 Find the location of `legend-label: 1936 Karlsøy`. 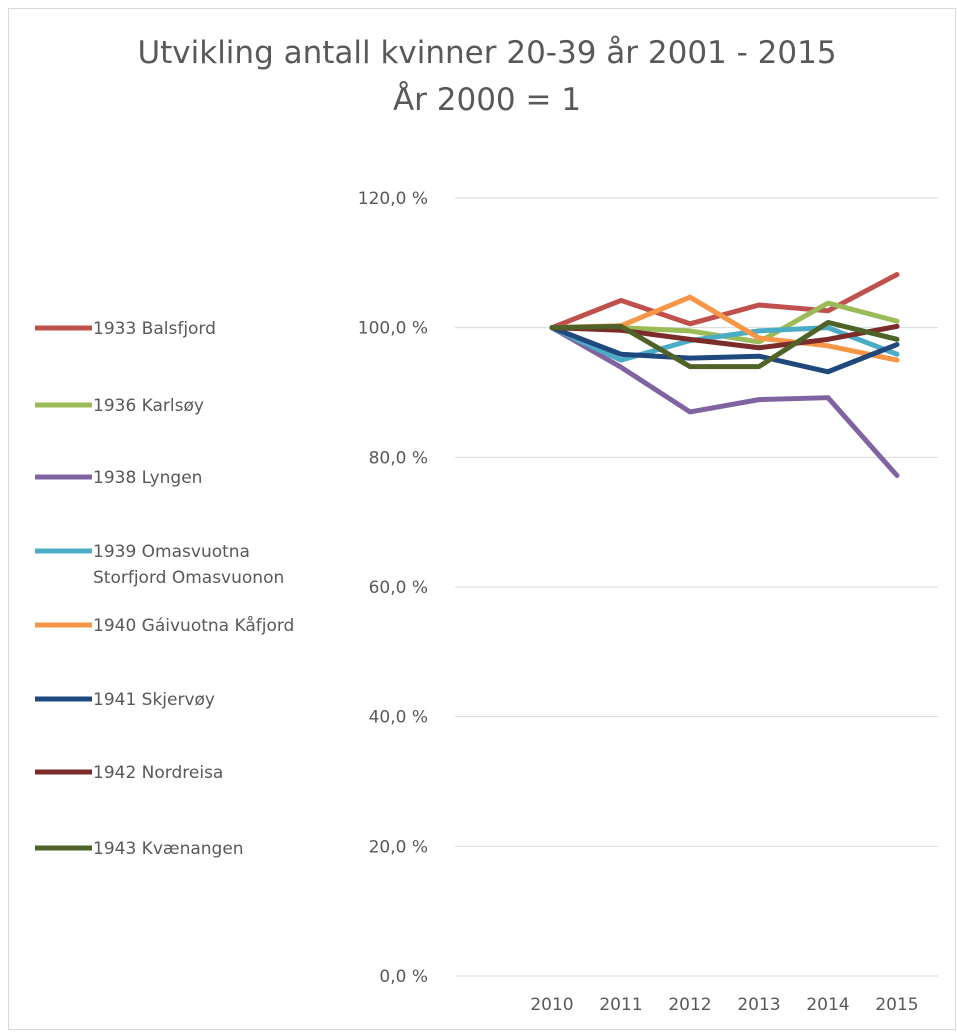

legend-label: 1936 Karlsøy is located at coordinates (148, 406).